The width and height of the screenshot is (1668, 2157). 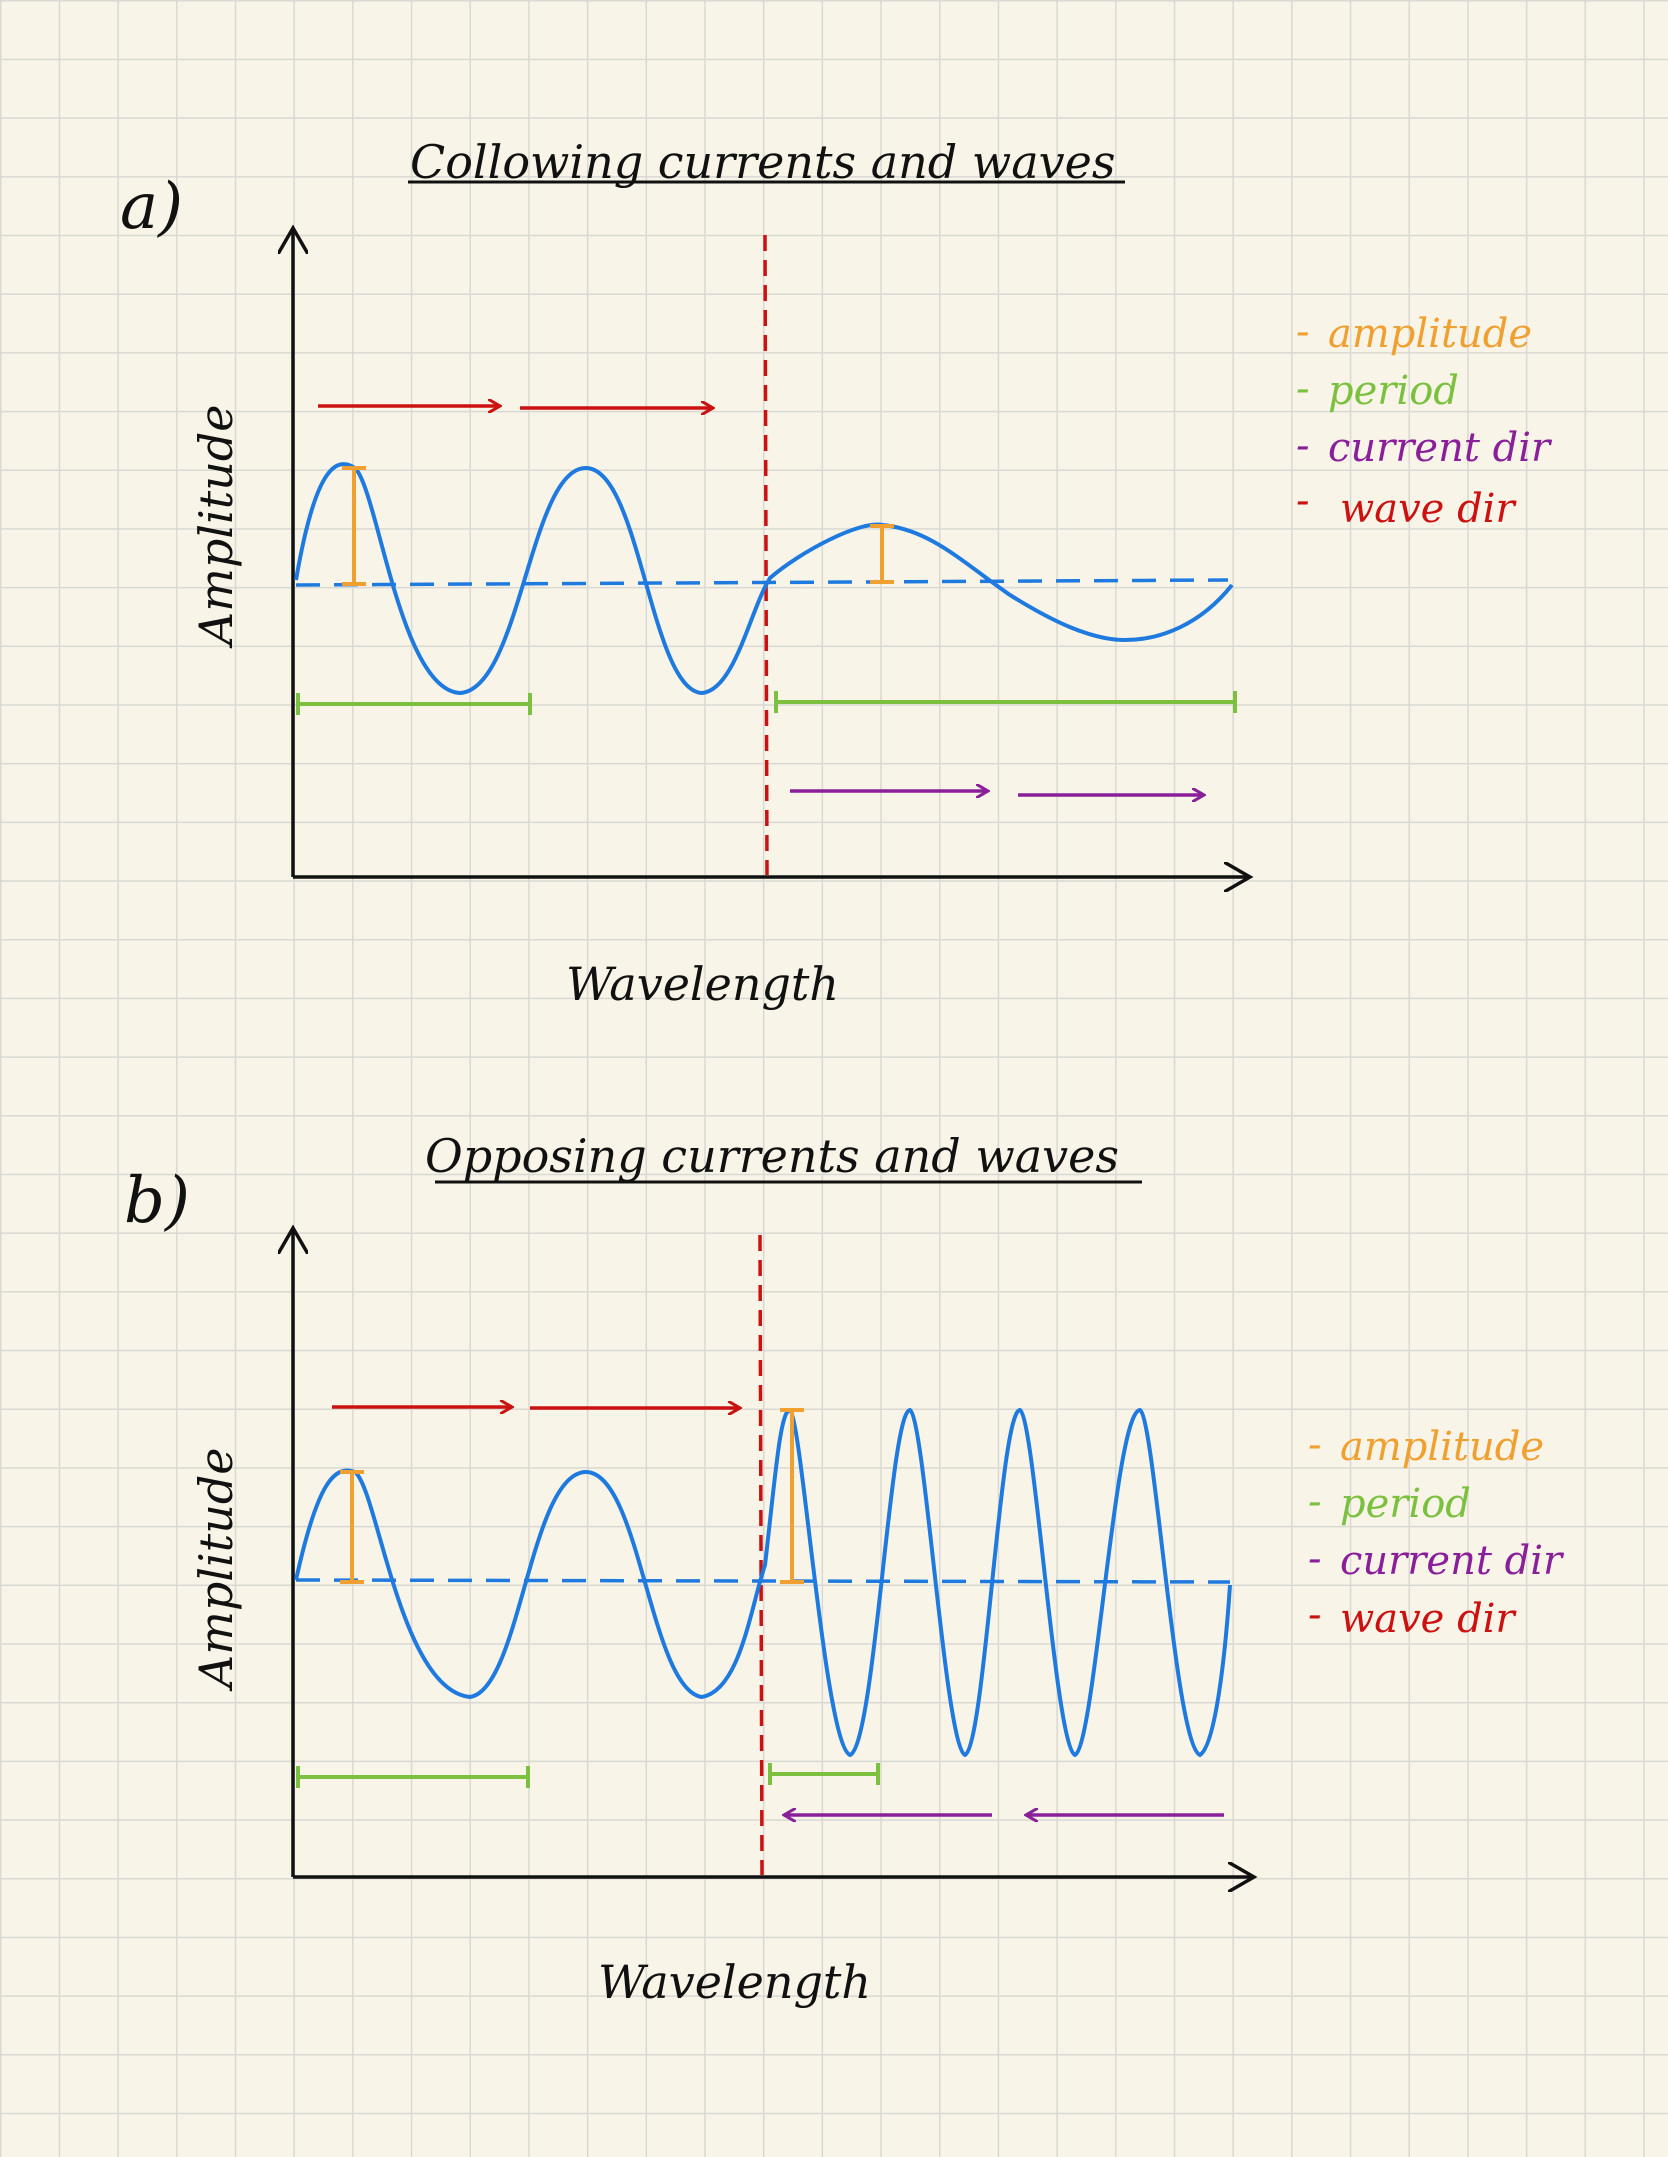 What do you see at coordinates (761, 1555) in the screenshot?
I see `panel-b-divider` at bounding box center [761, 1555].